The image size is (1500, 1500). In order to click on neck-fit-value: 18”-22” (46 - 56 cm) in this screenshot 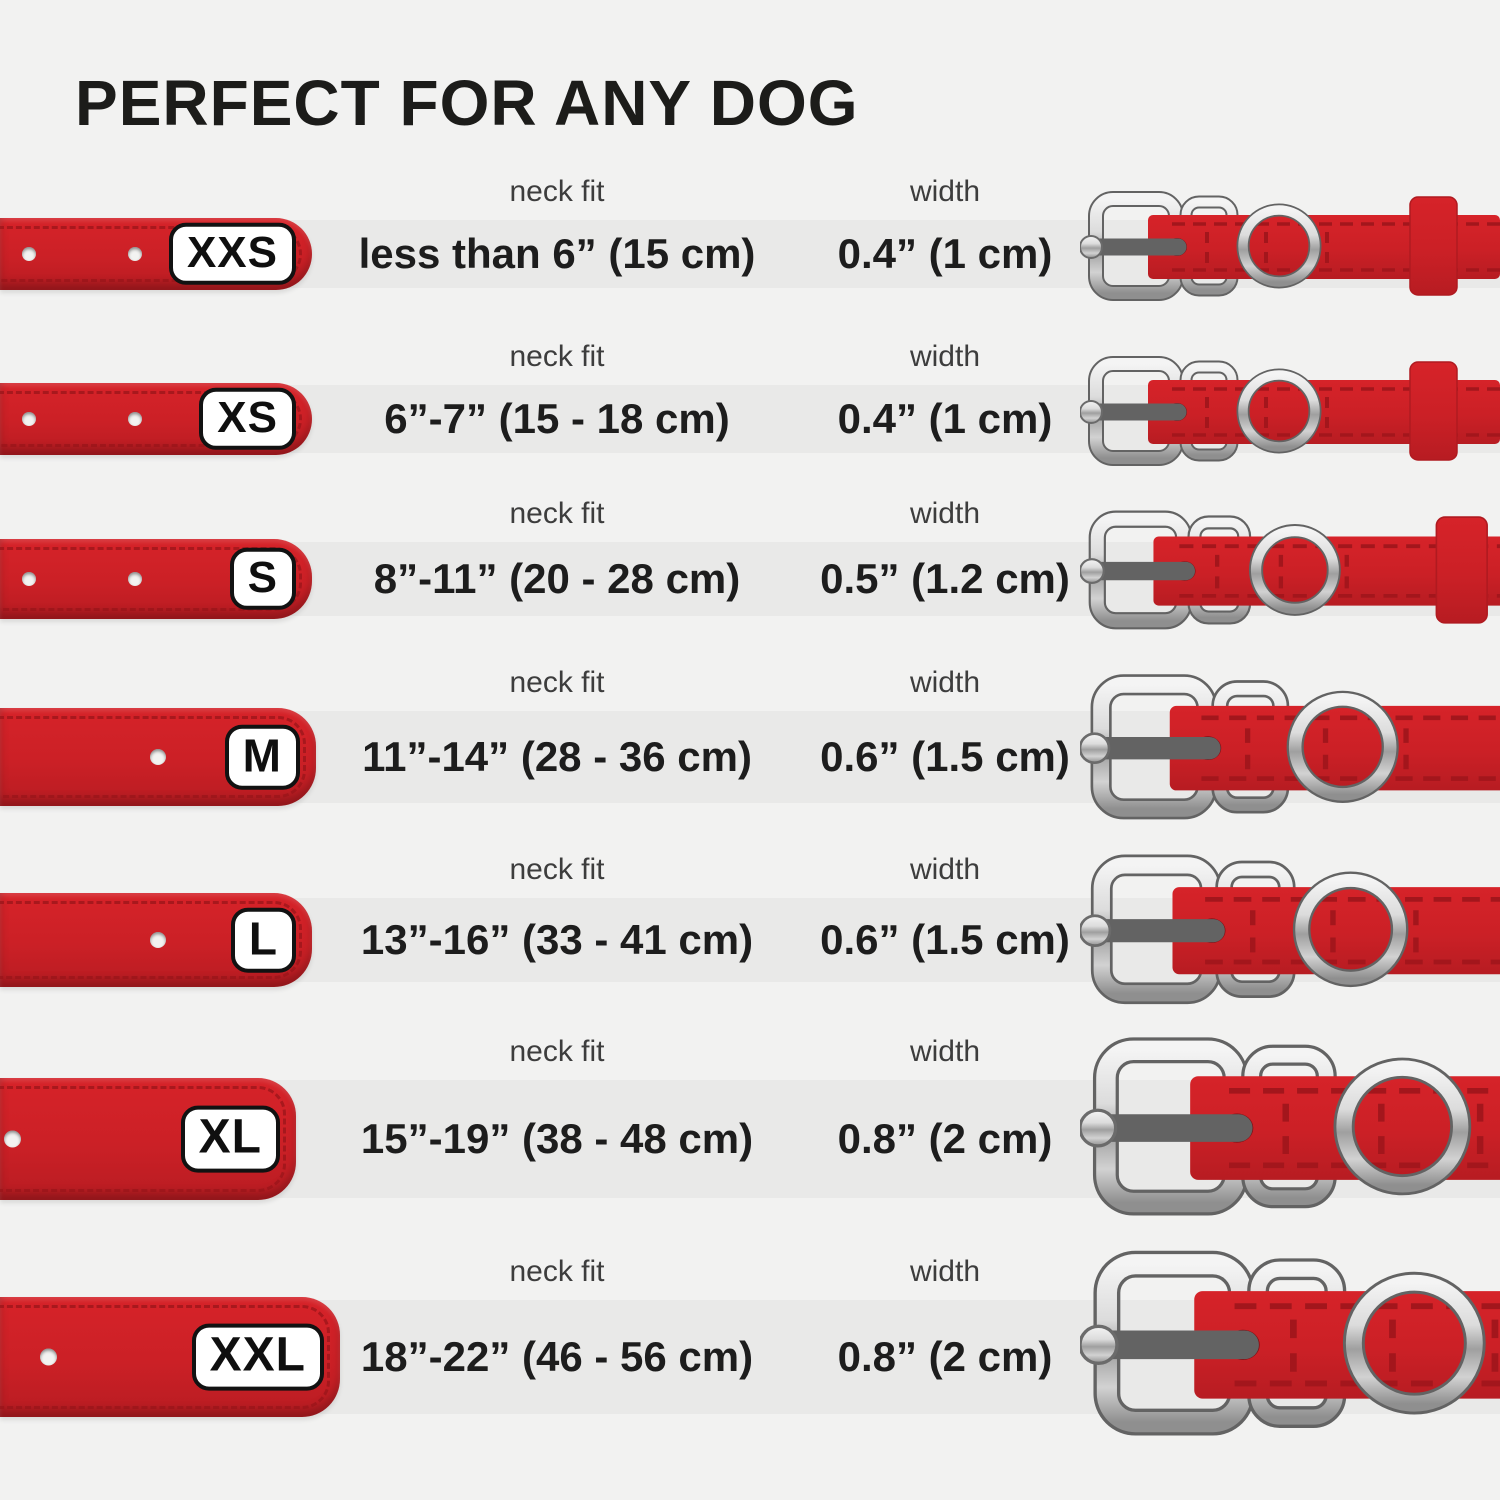, I will do `click(557, 1356)`.